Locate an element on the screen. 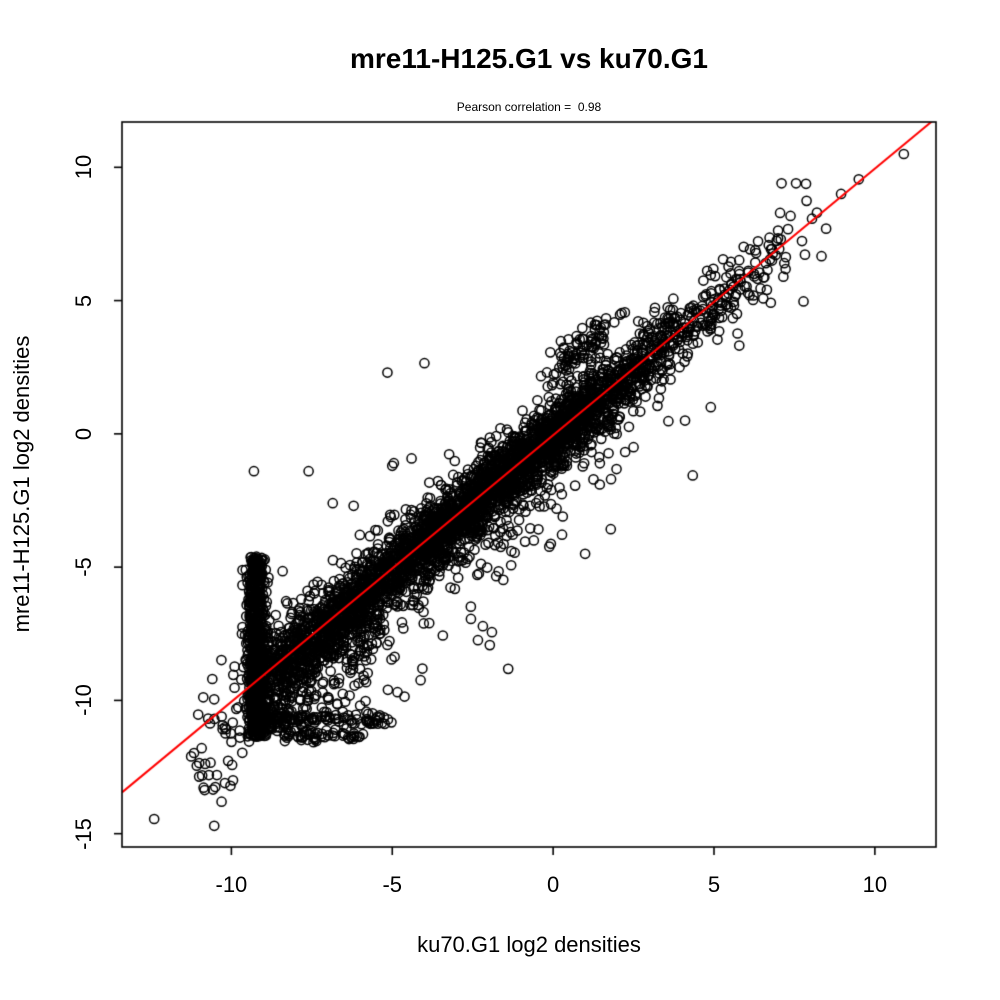 The height and width of the screenshot is (1000, 1000). x-tick-label: -10 is located at coordinates (231, 884).